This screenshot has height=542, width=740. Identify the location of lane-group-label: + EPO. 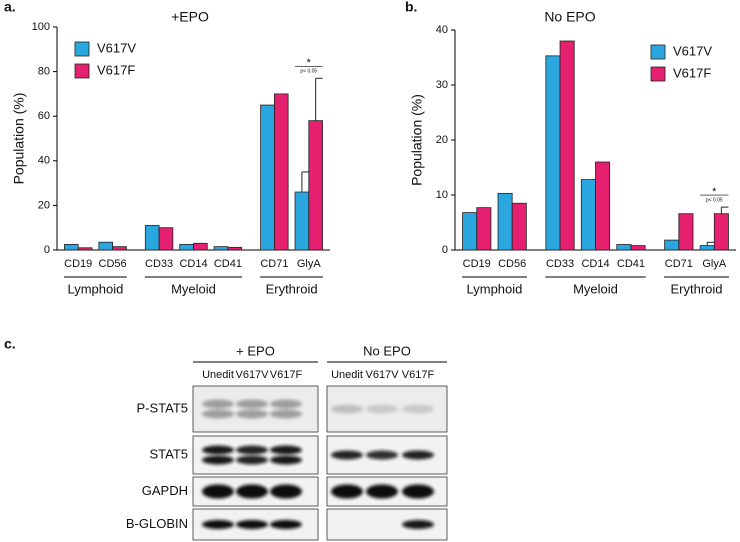
(255, 350).